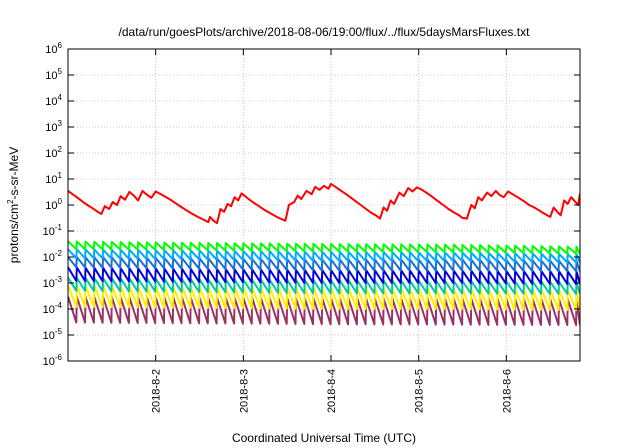 The height and width of the screenshot is (448, 640). Describe the element at coordinates (53, 74) in the screenshot. I see `y-tick-label: 10⁵` at that location.